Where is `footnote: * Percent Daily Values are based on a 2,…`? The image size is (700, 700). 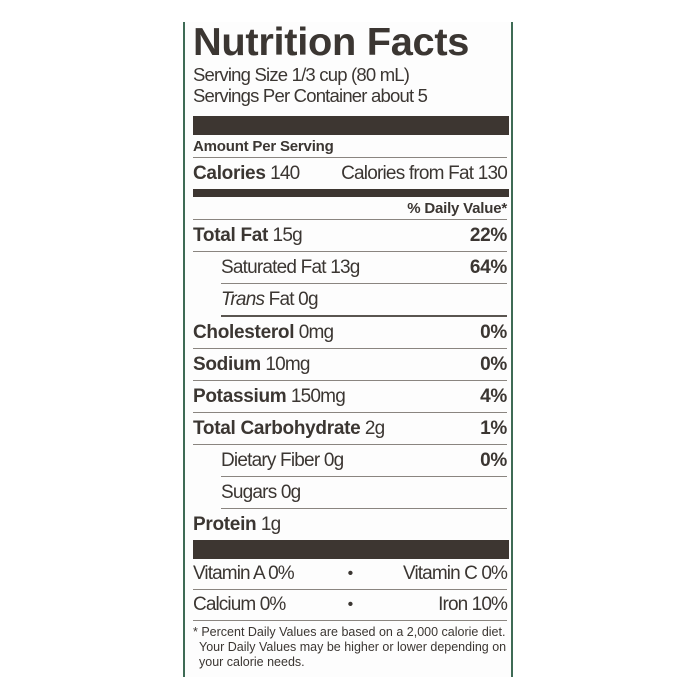
footnote: * Percent Daily Values are based on a 2,… is located at coordinates (350, 647).